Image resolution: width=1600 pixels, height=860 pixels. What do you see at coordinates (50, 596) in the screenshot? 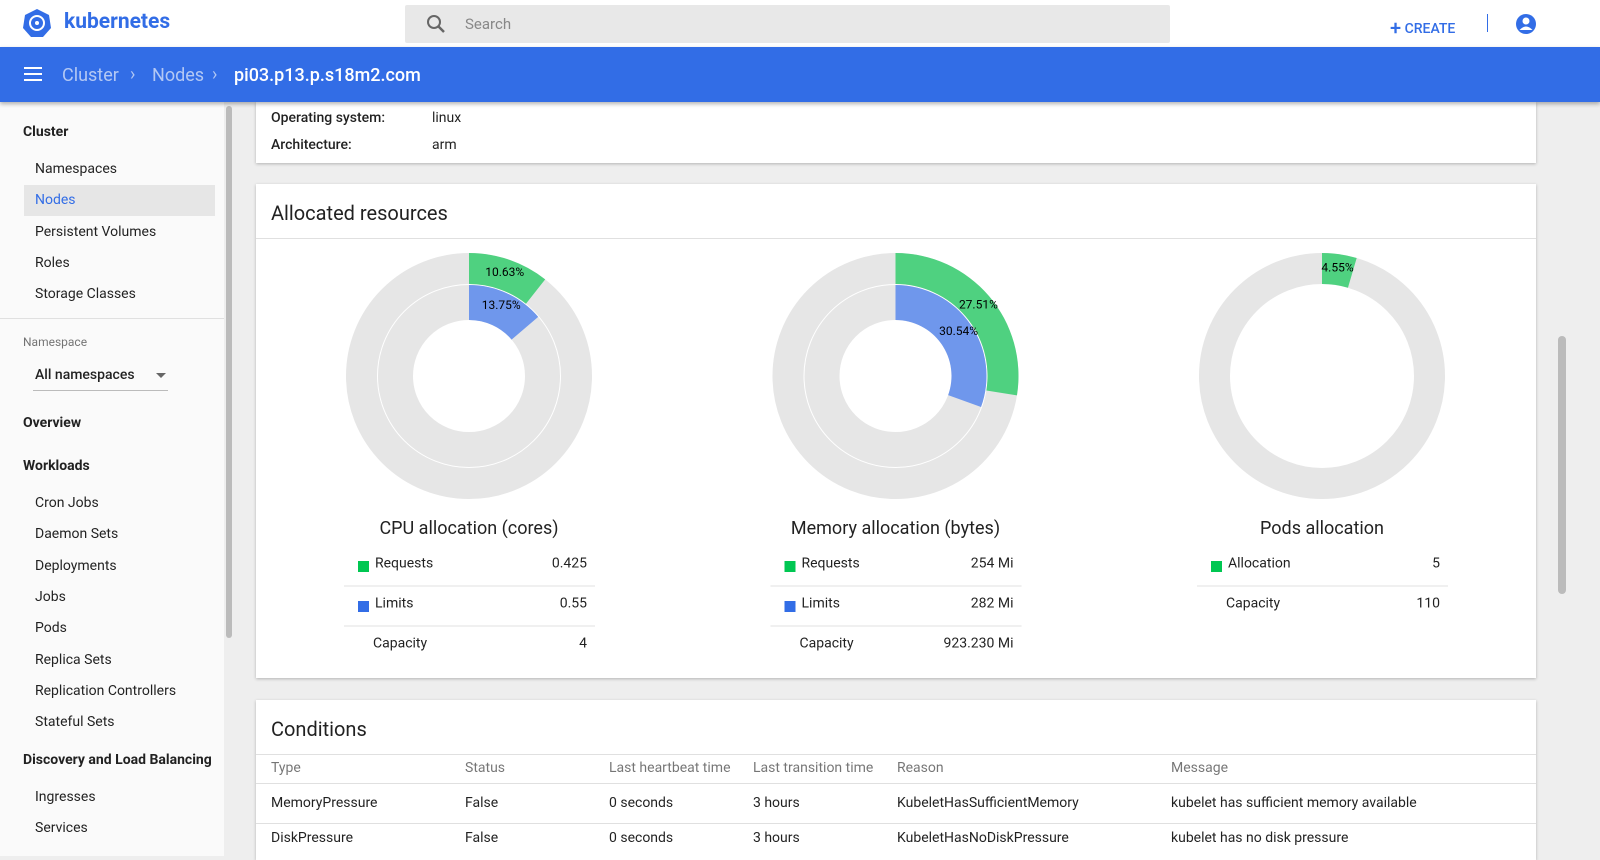
I see `nav-item: Jobs` at bounding box center [50, 596].